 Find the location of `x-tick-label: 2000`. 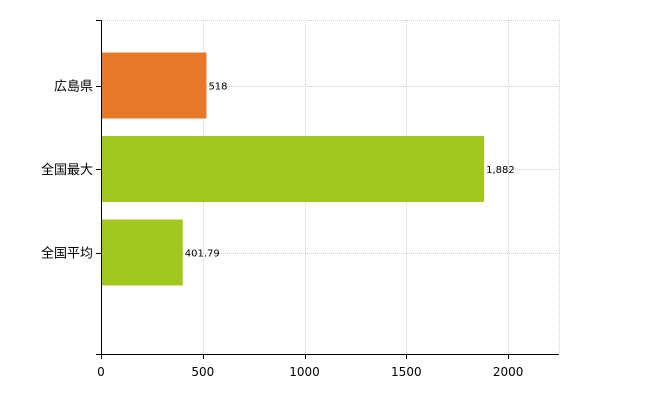

x-tick-label: 2000 is located at coordinates (508, 372).